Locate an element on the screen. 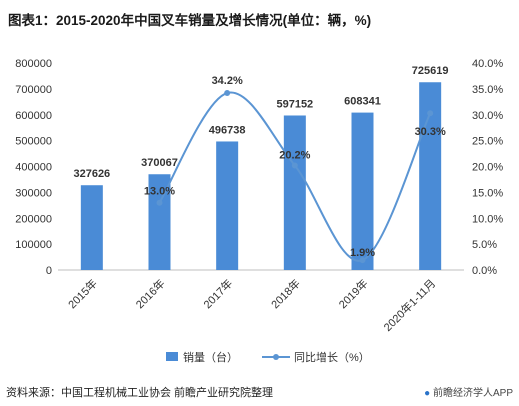 The image size is (519, 406). line-value-label: 34.2% is located at coordinates (227, 81).